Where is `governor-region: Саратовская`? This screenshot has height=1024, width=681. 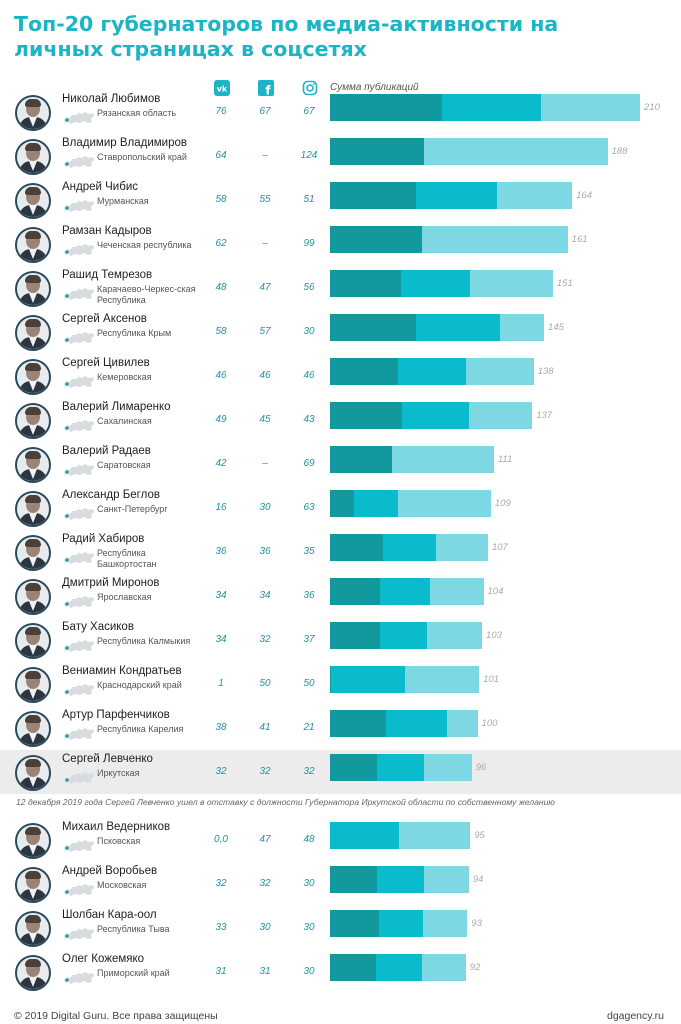
governor-region: Саратовская is located at coordinates (124, 465).